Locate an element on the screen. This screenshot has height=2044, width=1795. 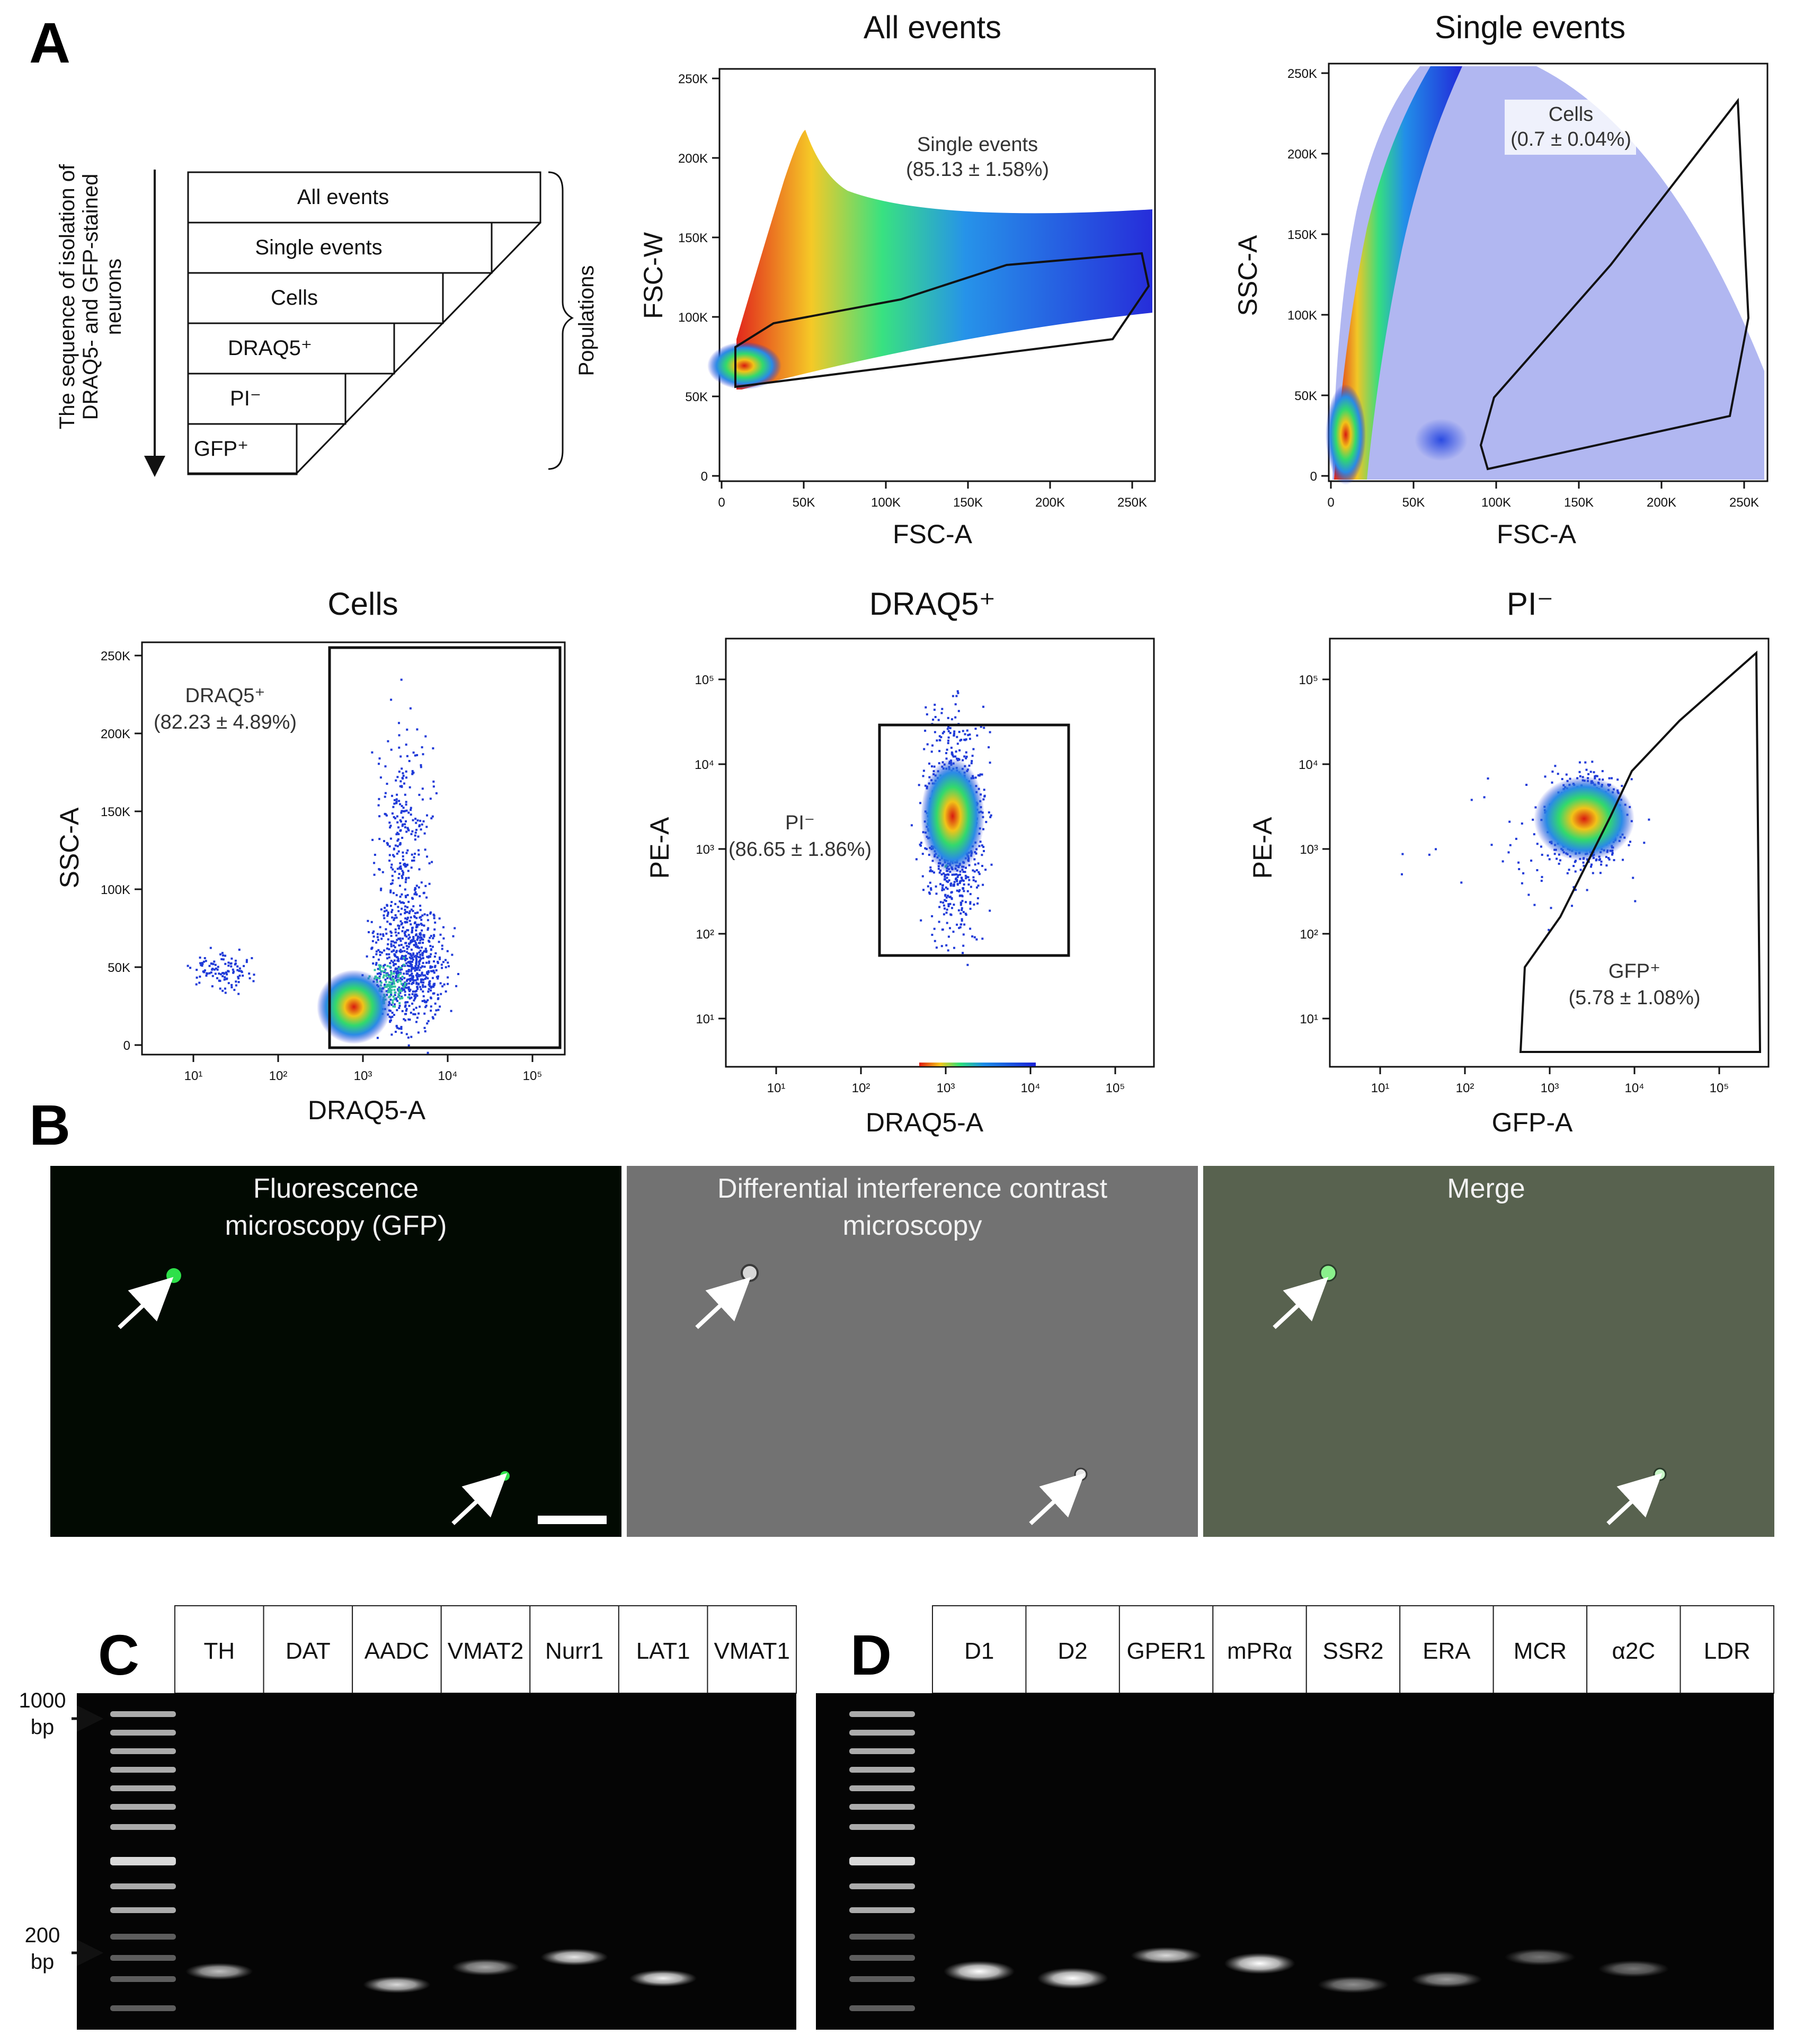
x-tick-label: 50K is located at coordinates (804, 502).